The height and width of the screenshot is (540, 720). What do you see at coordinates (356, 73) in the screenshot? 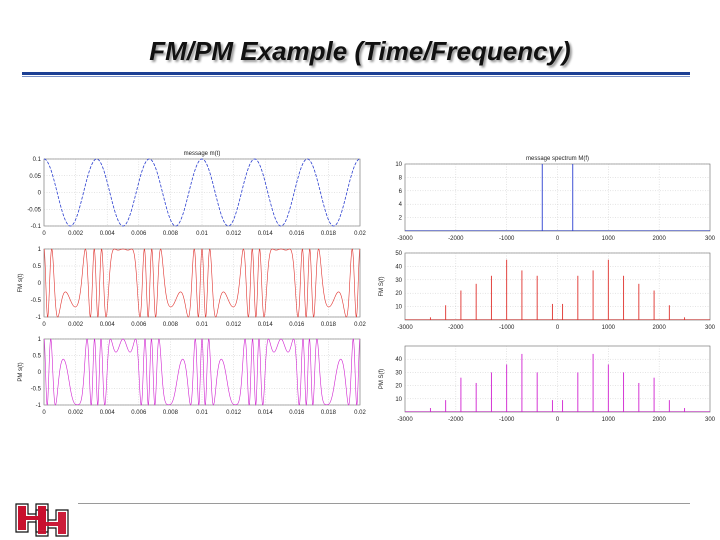
I see `title-underline` at bounding box center [356, 73].